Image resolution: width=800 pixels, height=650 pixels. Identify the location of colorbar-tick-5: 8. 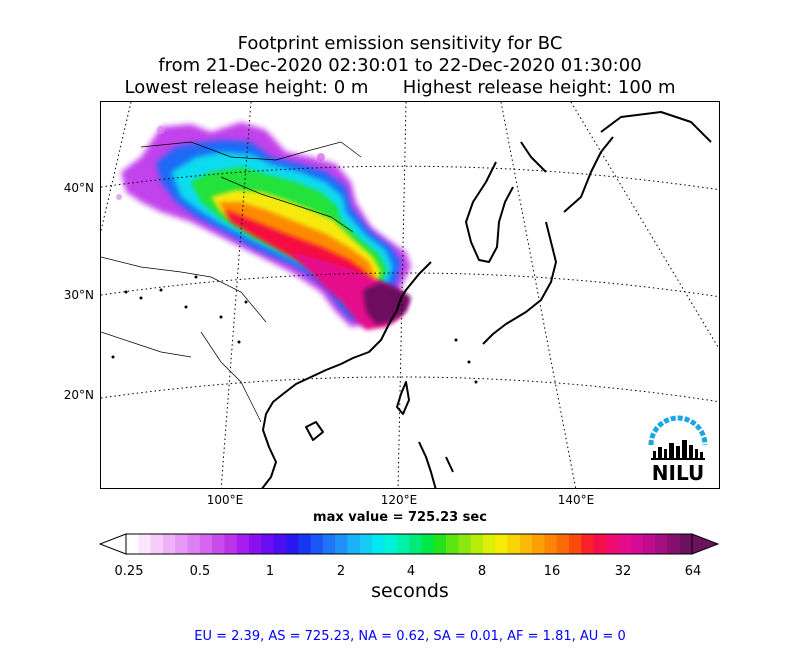
(482, 571).